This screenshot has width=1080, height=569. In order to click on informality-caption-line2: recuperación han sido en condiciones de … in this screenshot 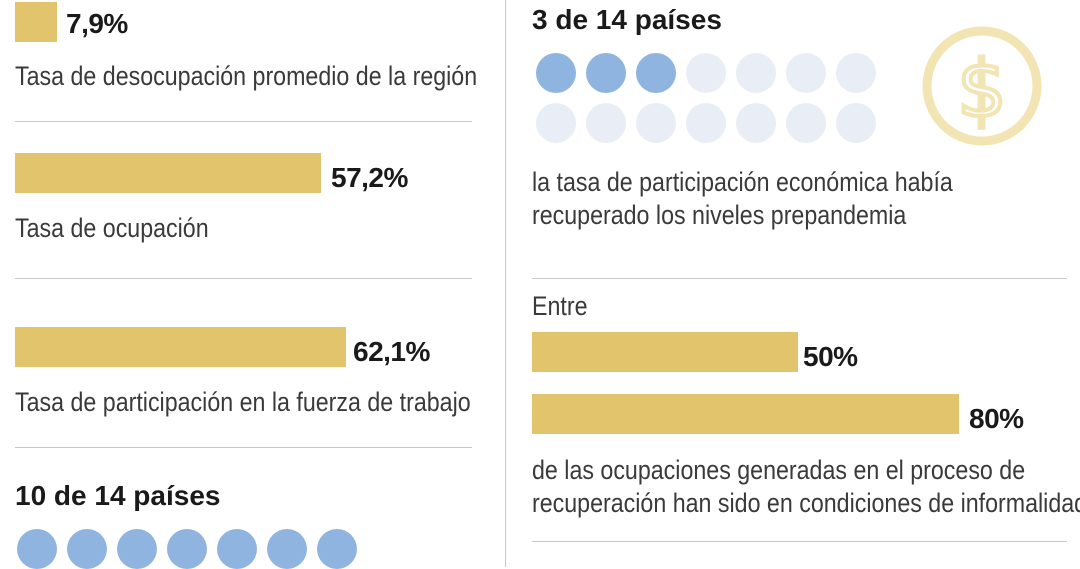, I will do `click(806, 503)`.